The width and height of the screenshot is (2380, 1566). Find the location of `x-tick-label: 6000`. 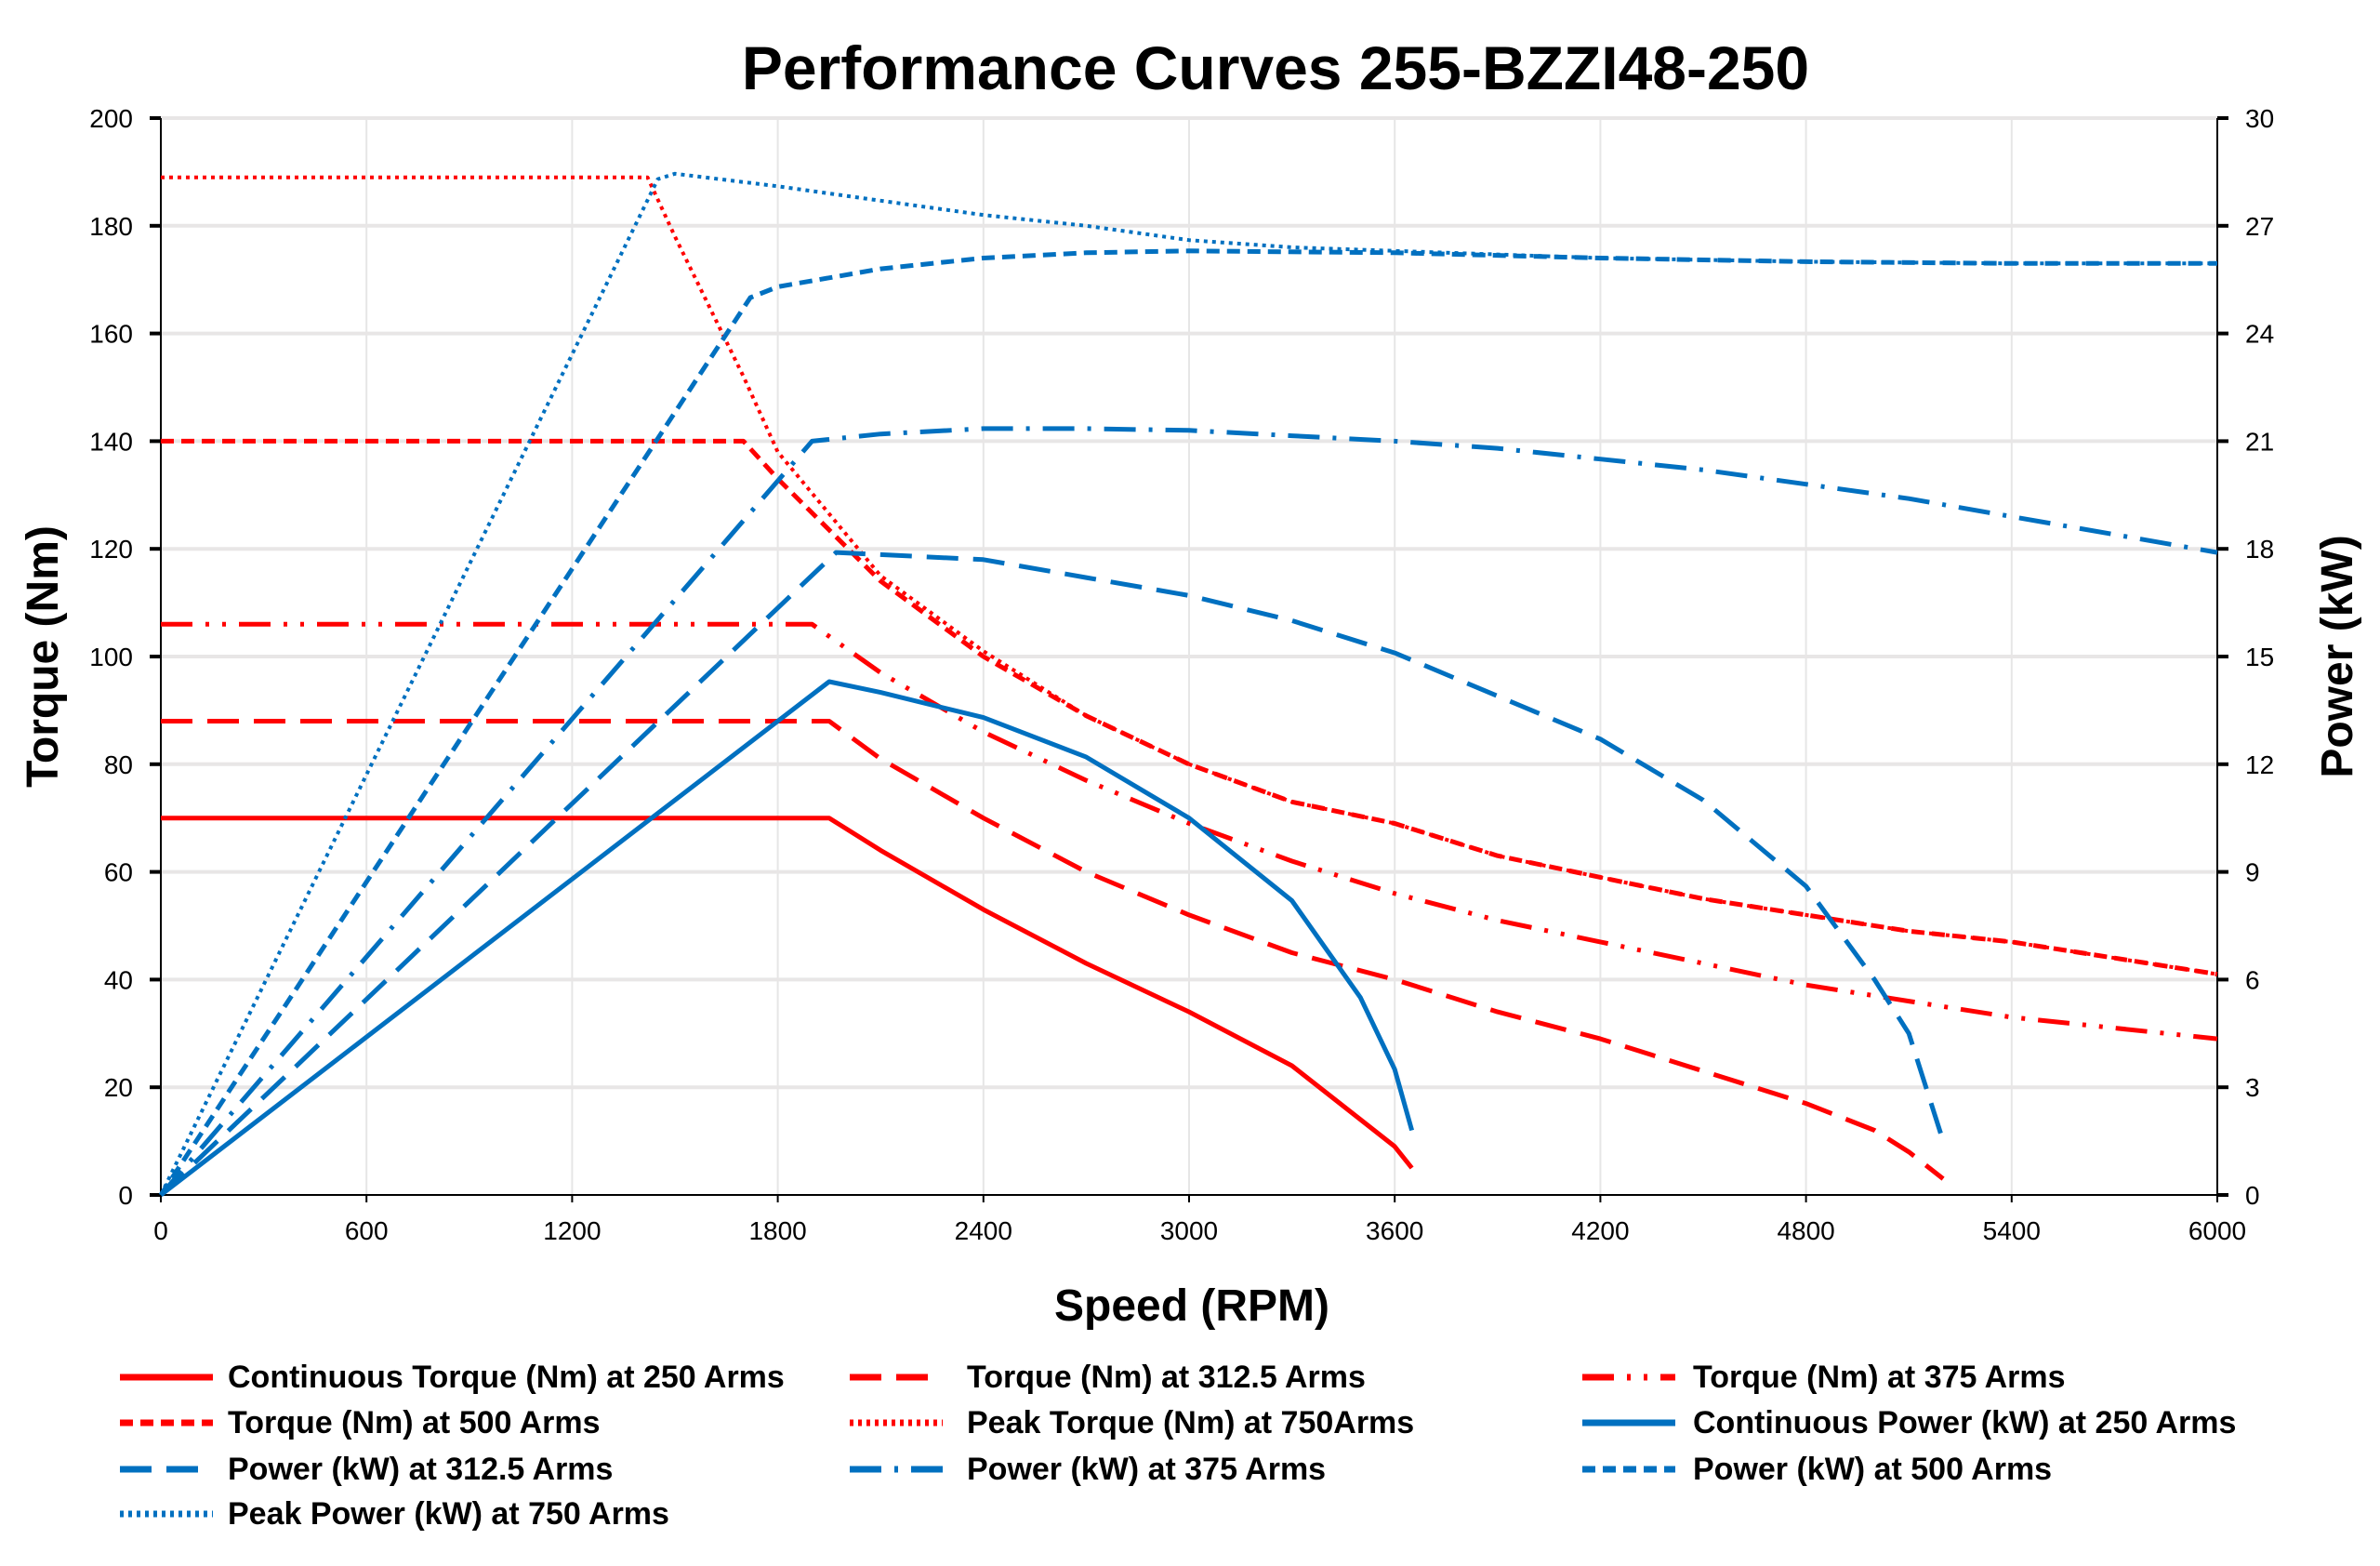

x-tick-label: 6000 is located at coordinates (2217, 1230).